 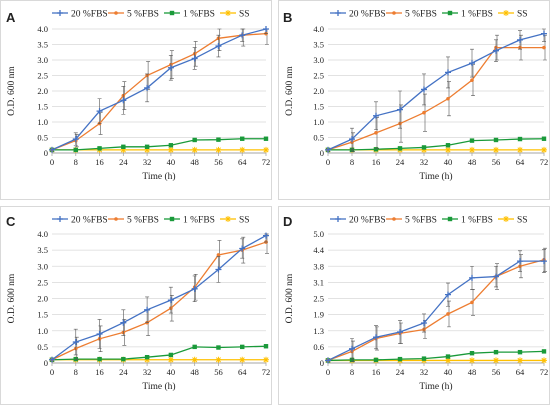 What do you see at coordinates (42, 315) in the screenshot?
I see `y-tick-label: 1.5` at bounding box center [42, 315].